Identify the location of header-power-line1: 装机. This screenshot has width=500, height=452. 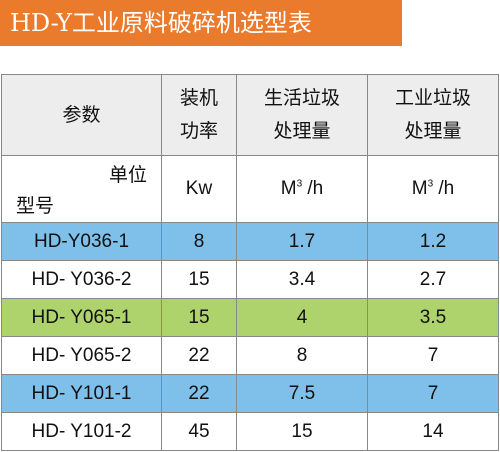
(198, 98).